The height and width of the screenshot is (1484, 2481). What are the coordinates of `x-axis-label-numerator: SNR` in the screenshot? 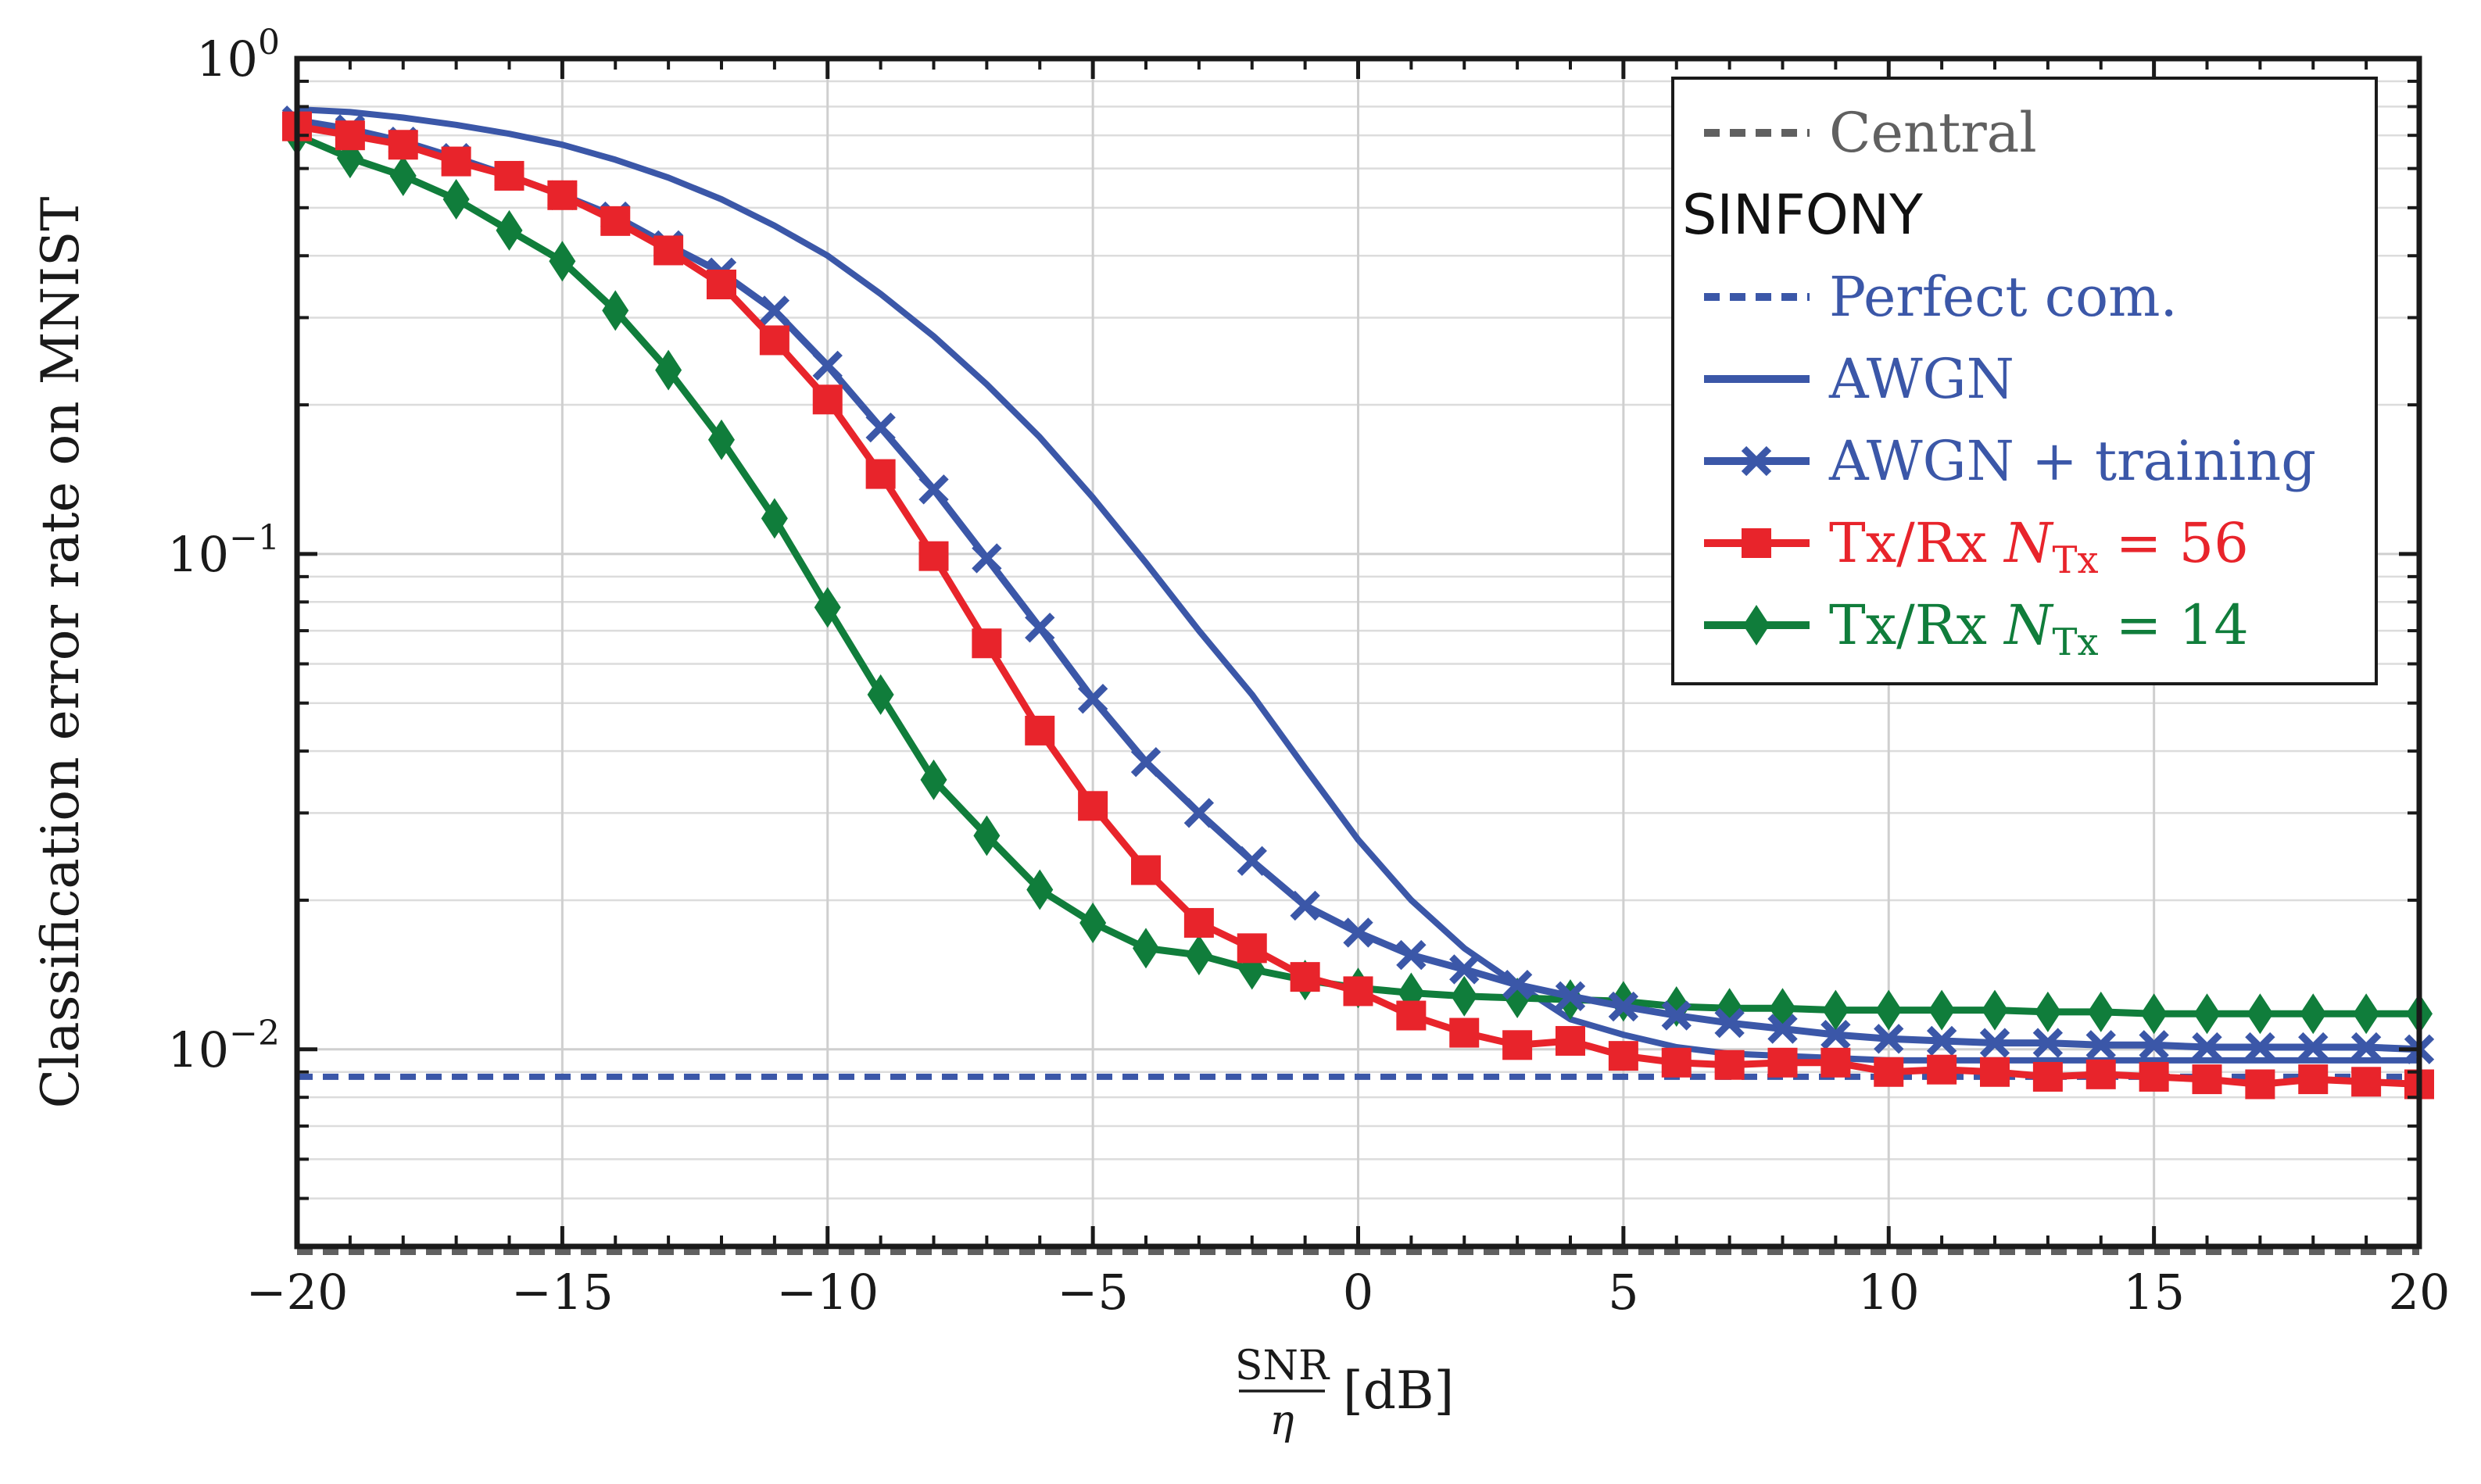 It's located at (1282, 1366).